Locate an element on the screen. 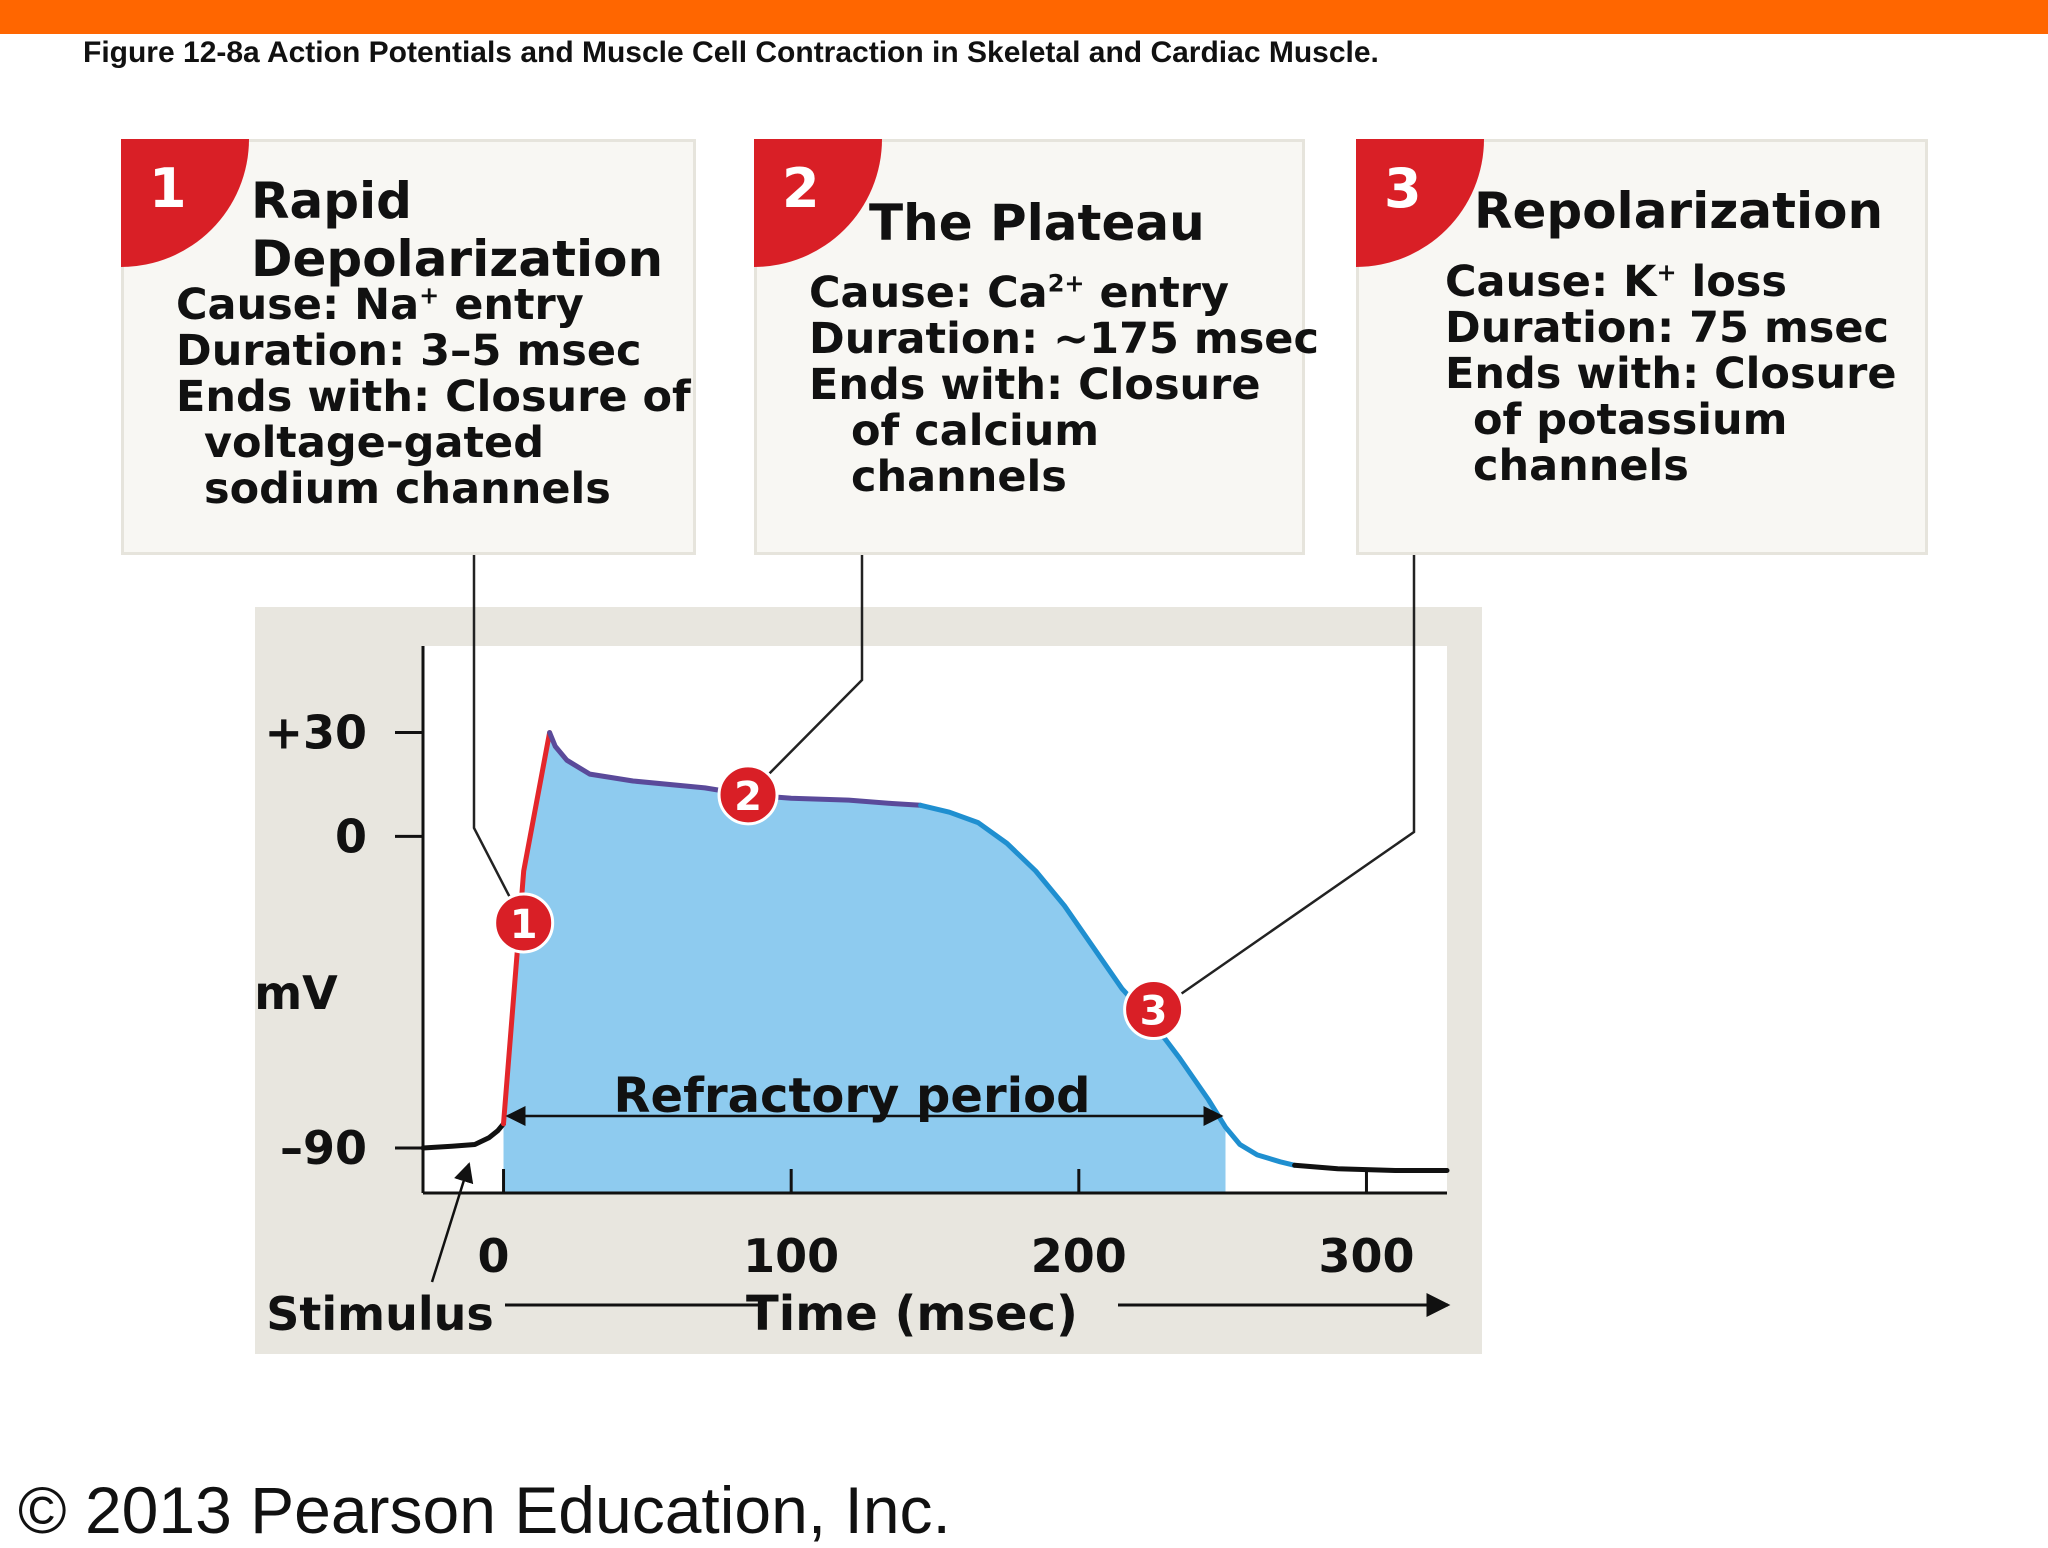 This screenshot has height=1548, width=2048. y-tick-label: 0 is located at coordinates (351, 836).